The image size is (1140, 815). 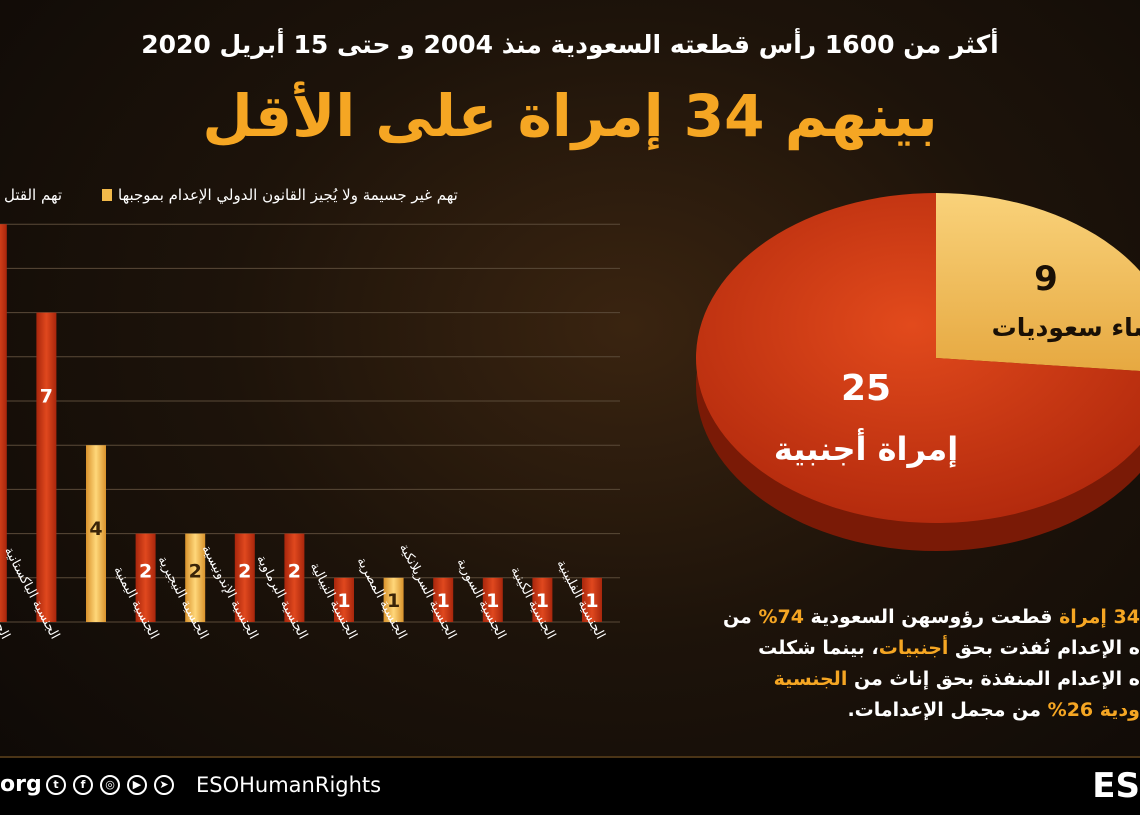 I want to click on telegram-icon: ➤, so click(x=164, y=785).